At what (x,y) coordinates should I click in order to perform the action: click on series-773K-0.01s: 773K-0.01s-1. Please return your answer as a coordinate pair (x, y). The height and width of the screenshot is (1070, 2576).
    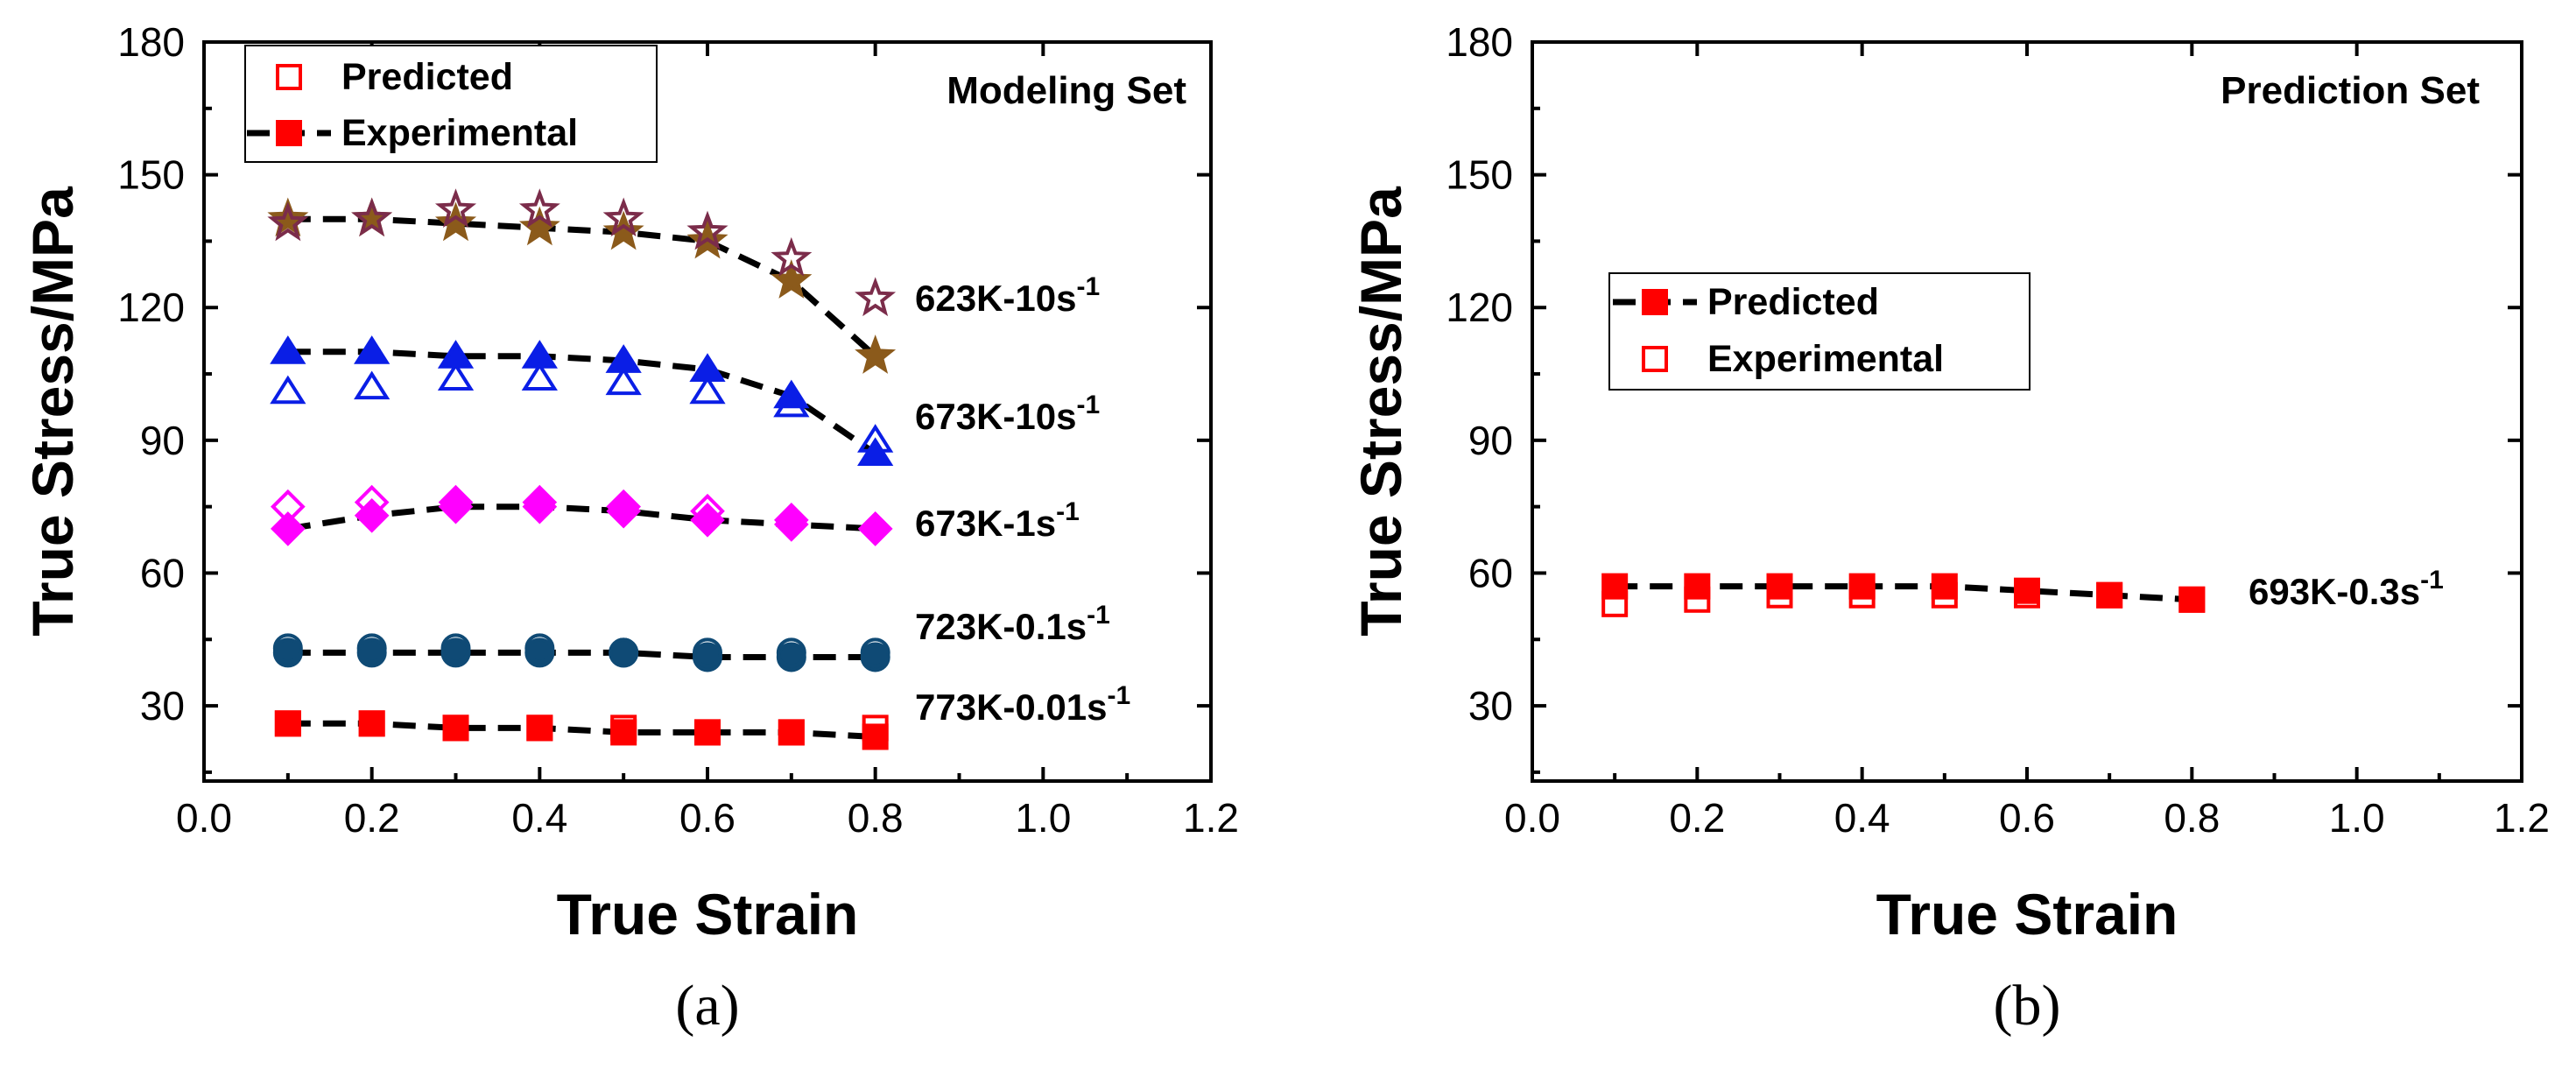
    Looking at the image, I should click on (702, 715).